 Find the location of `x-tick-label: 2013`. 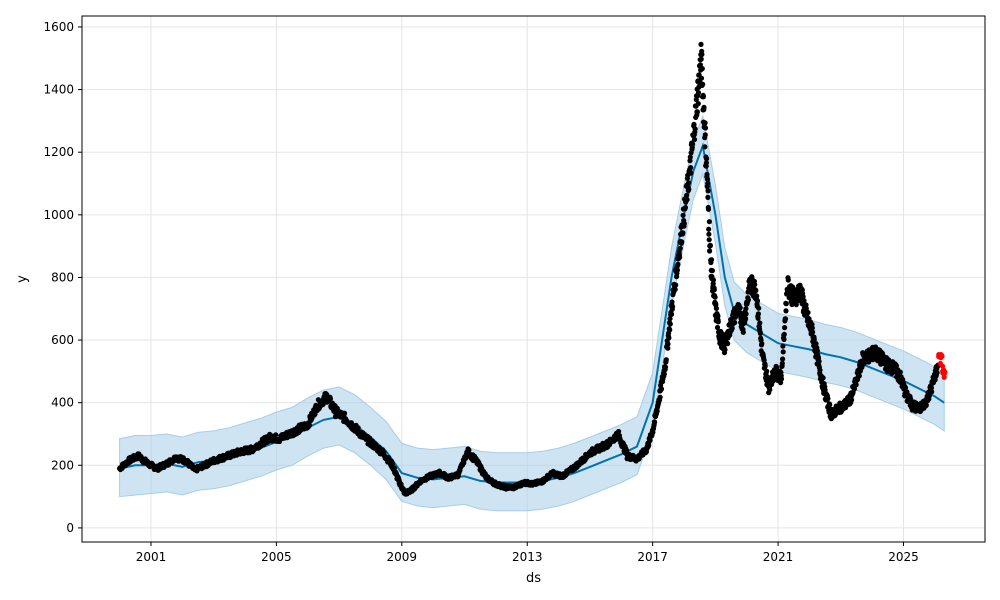

x-tick-label: 2013 is located at coordinates (527, 557).